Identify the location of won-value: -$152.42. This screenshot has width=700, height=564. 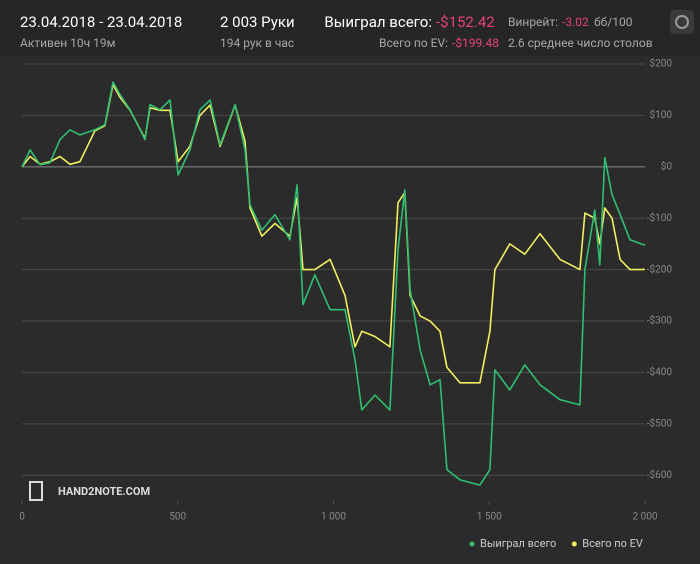
(465, 22).